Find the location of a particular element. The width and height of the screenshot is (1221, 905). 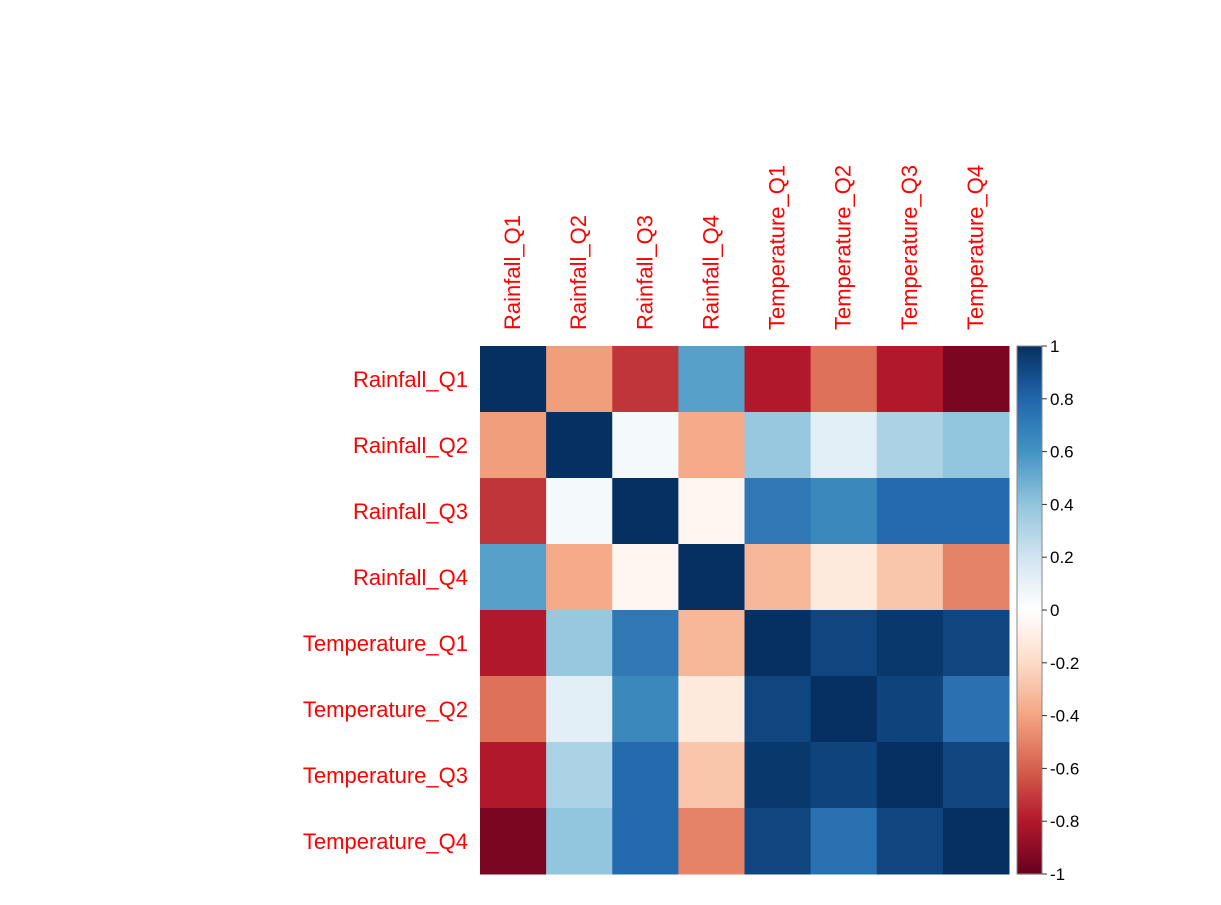

heatmap-cell-r7-c2 is located at coordinates (579, 775).